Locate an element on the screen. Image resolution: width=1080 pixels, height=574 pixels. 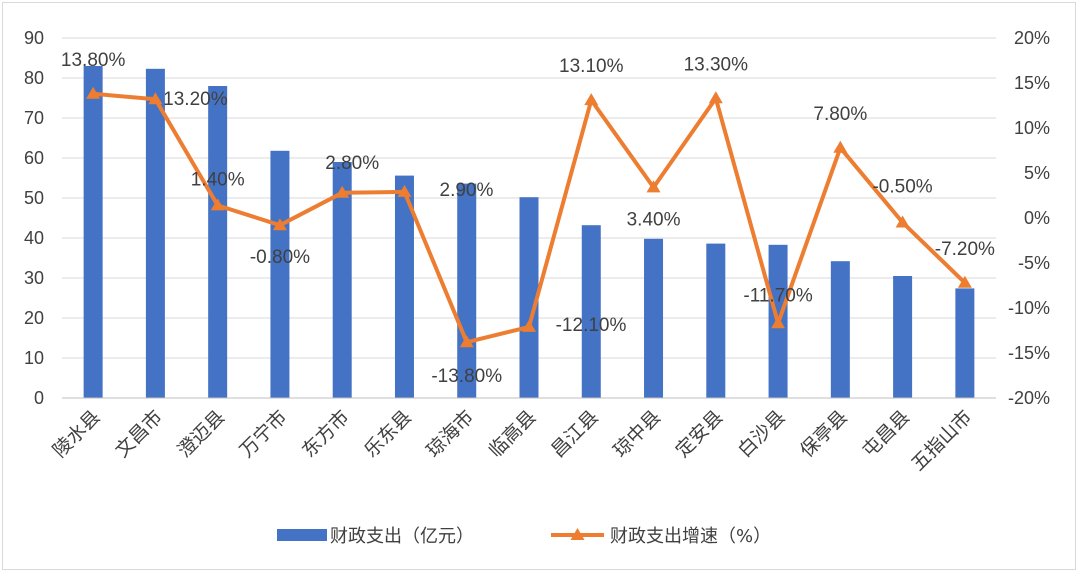
category-label: 琼中县 is located at coordinates (637, 434).